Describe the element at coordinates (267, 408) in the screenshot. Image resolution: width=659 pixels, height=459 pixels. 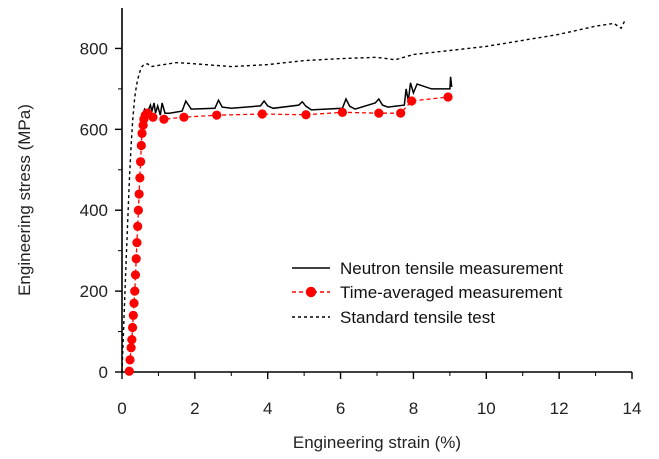
I see `x-tick-label: 4` at that location.